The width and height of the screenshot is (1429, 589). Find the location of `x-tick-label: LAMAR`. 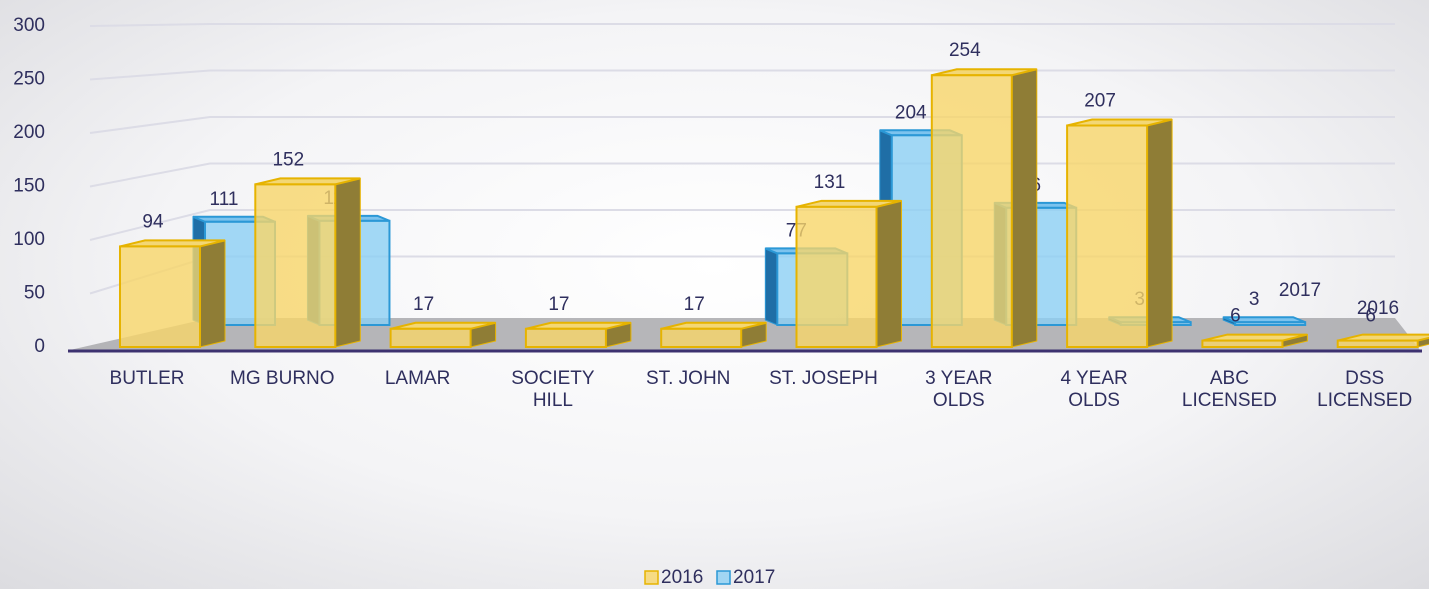

x-tick-label: LAMAR is located at coordinates (417, 378).